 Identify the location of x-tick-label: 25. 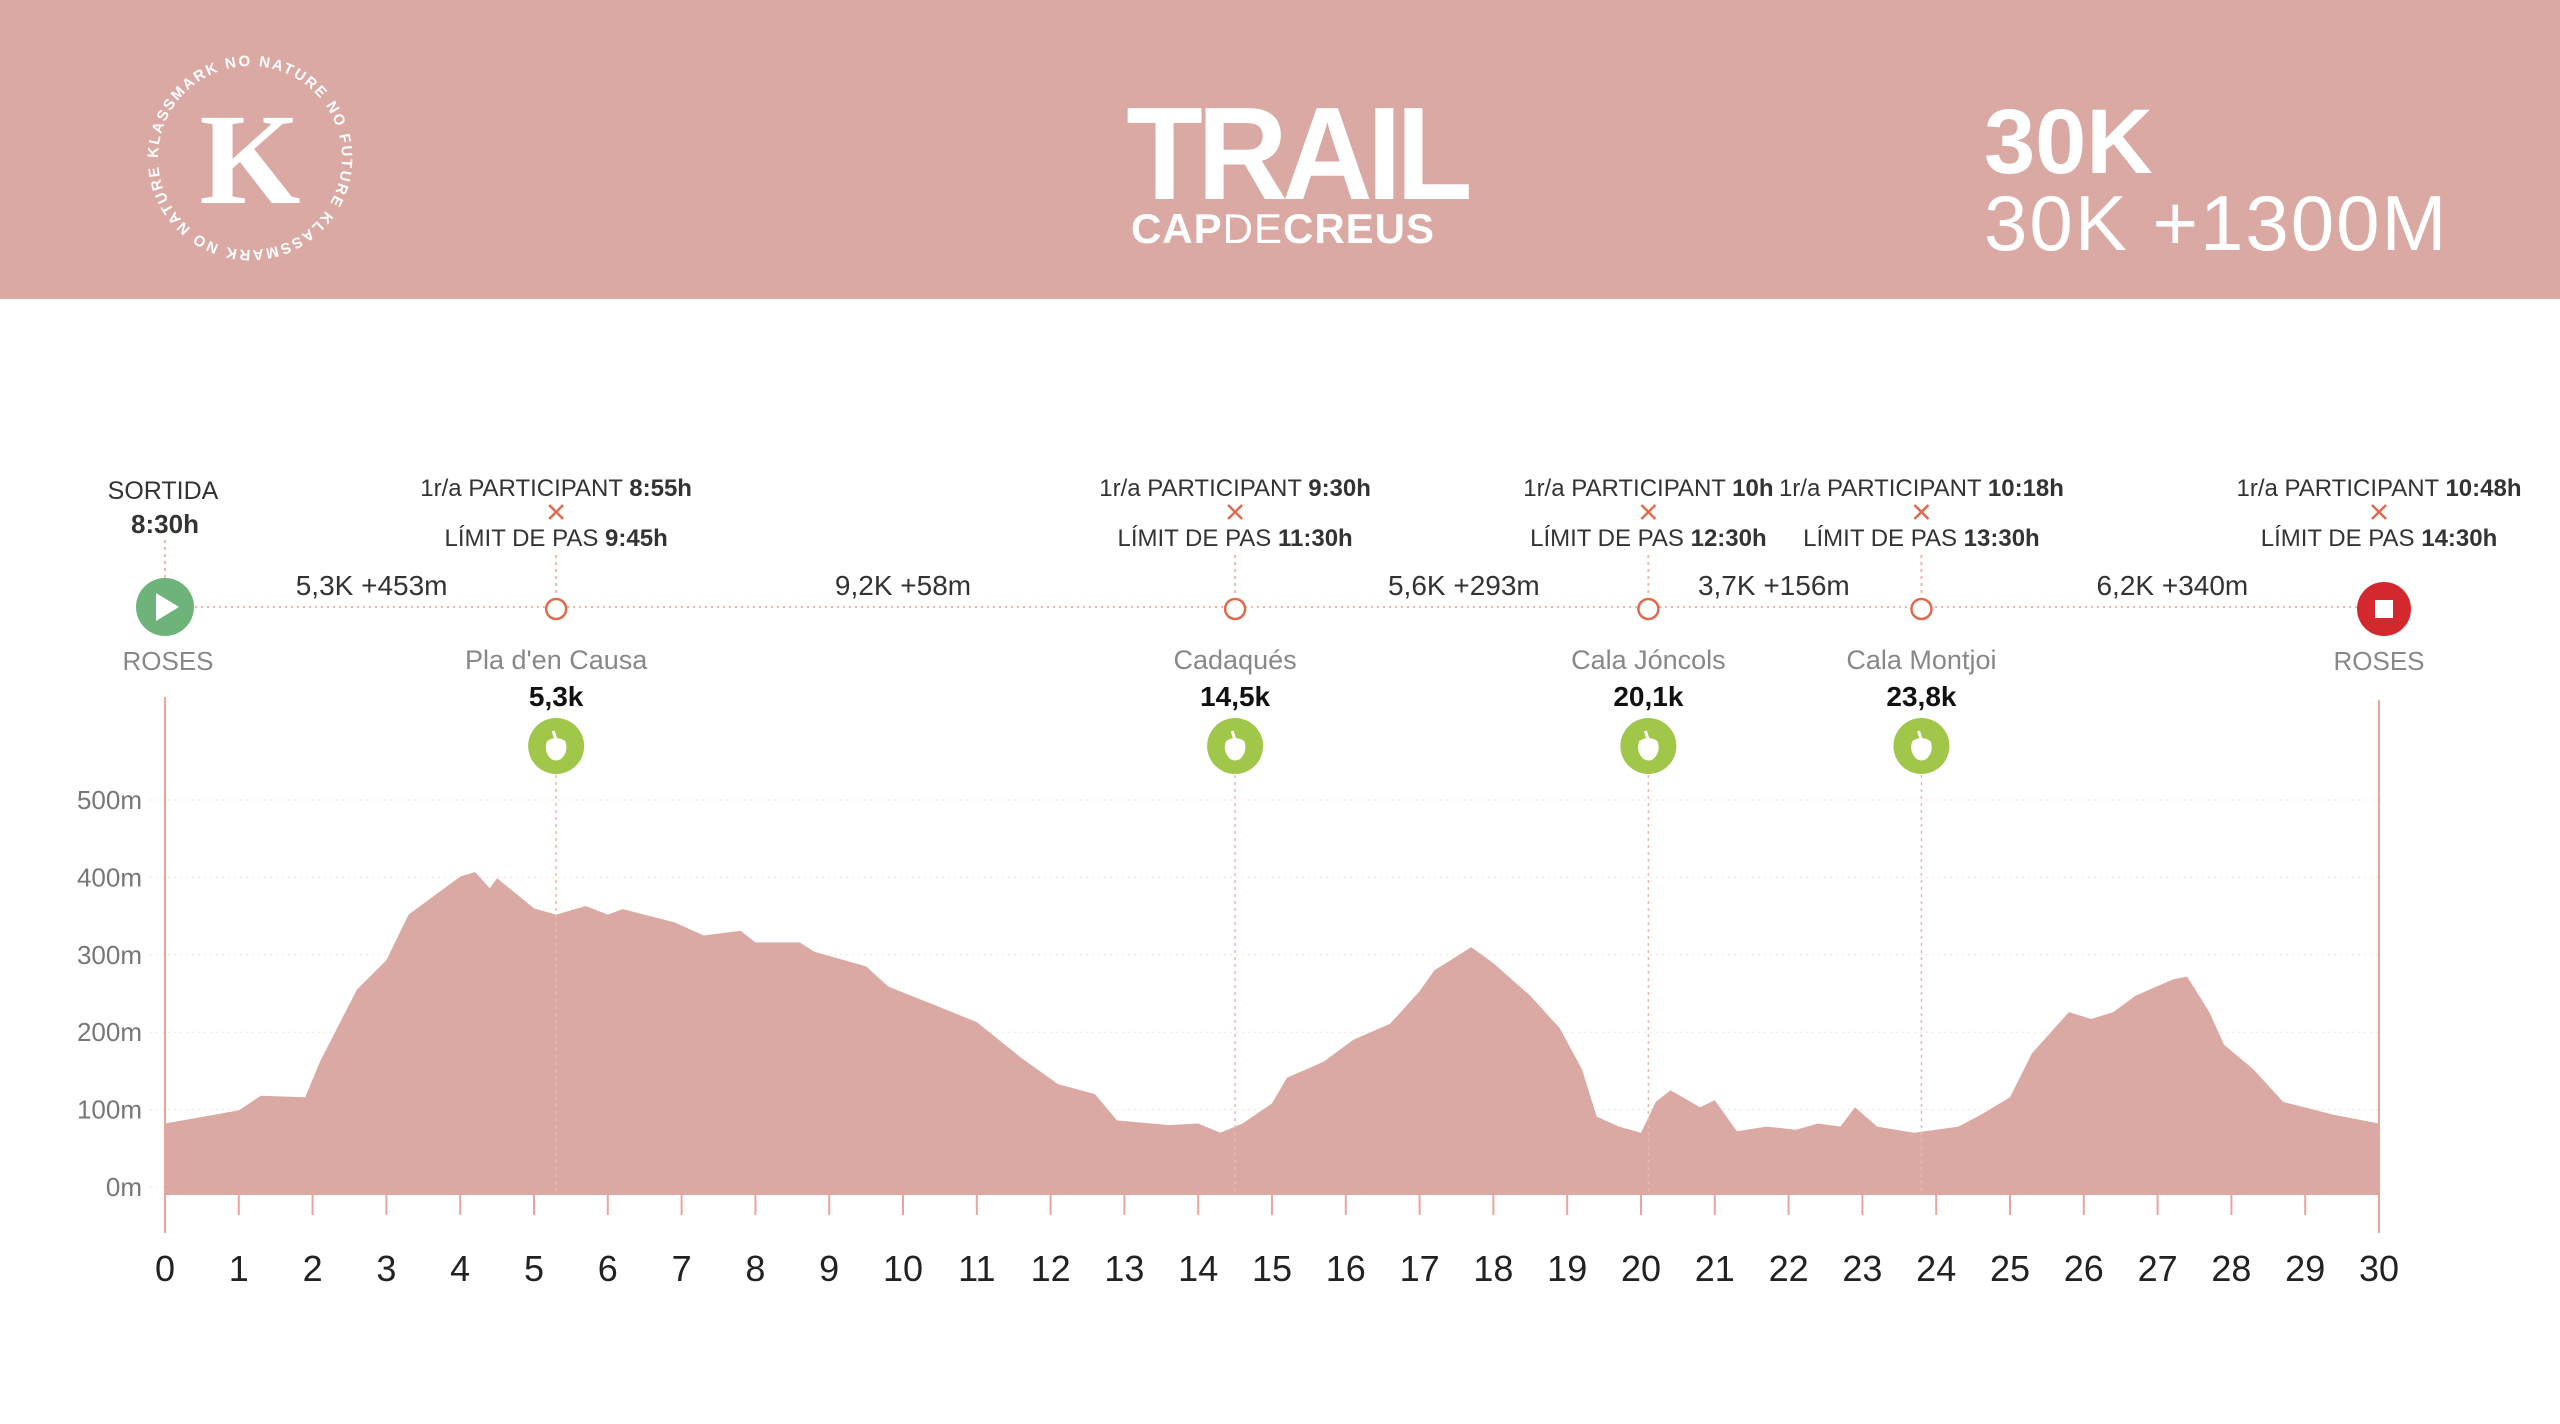
(2010, 1268).